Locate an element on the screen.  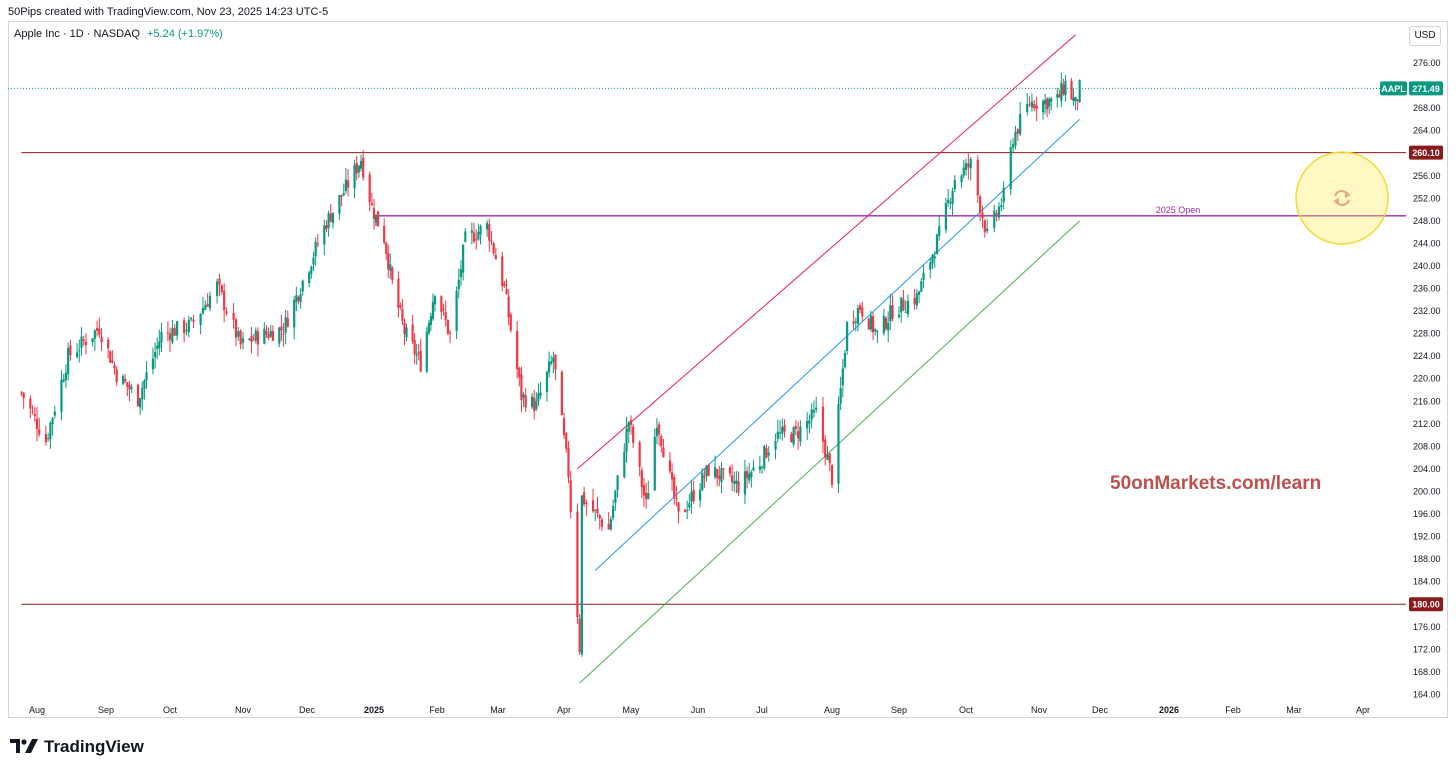
y-tick-label: 204.00 is located at coordinates (1427, 469).